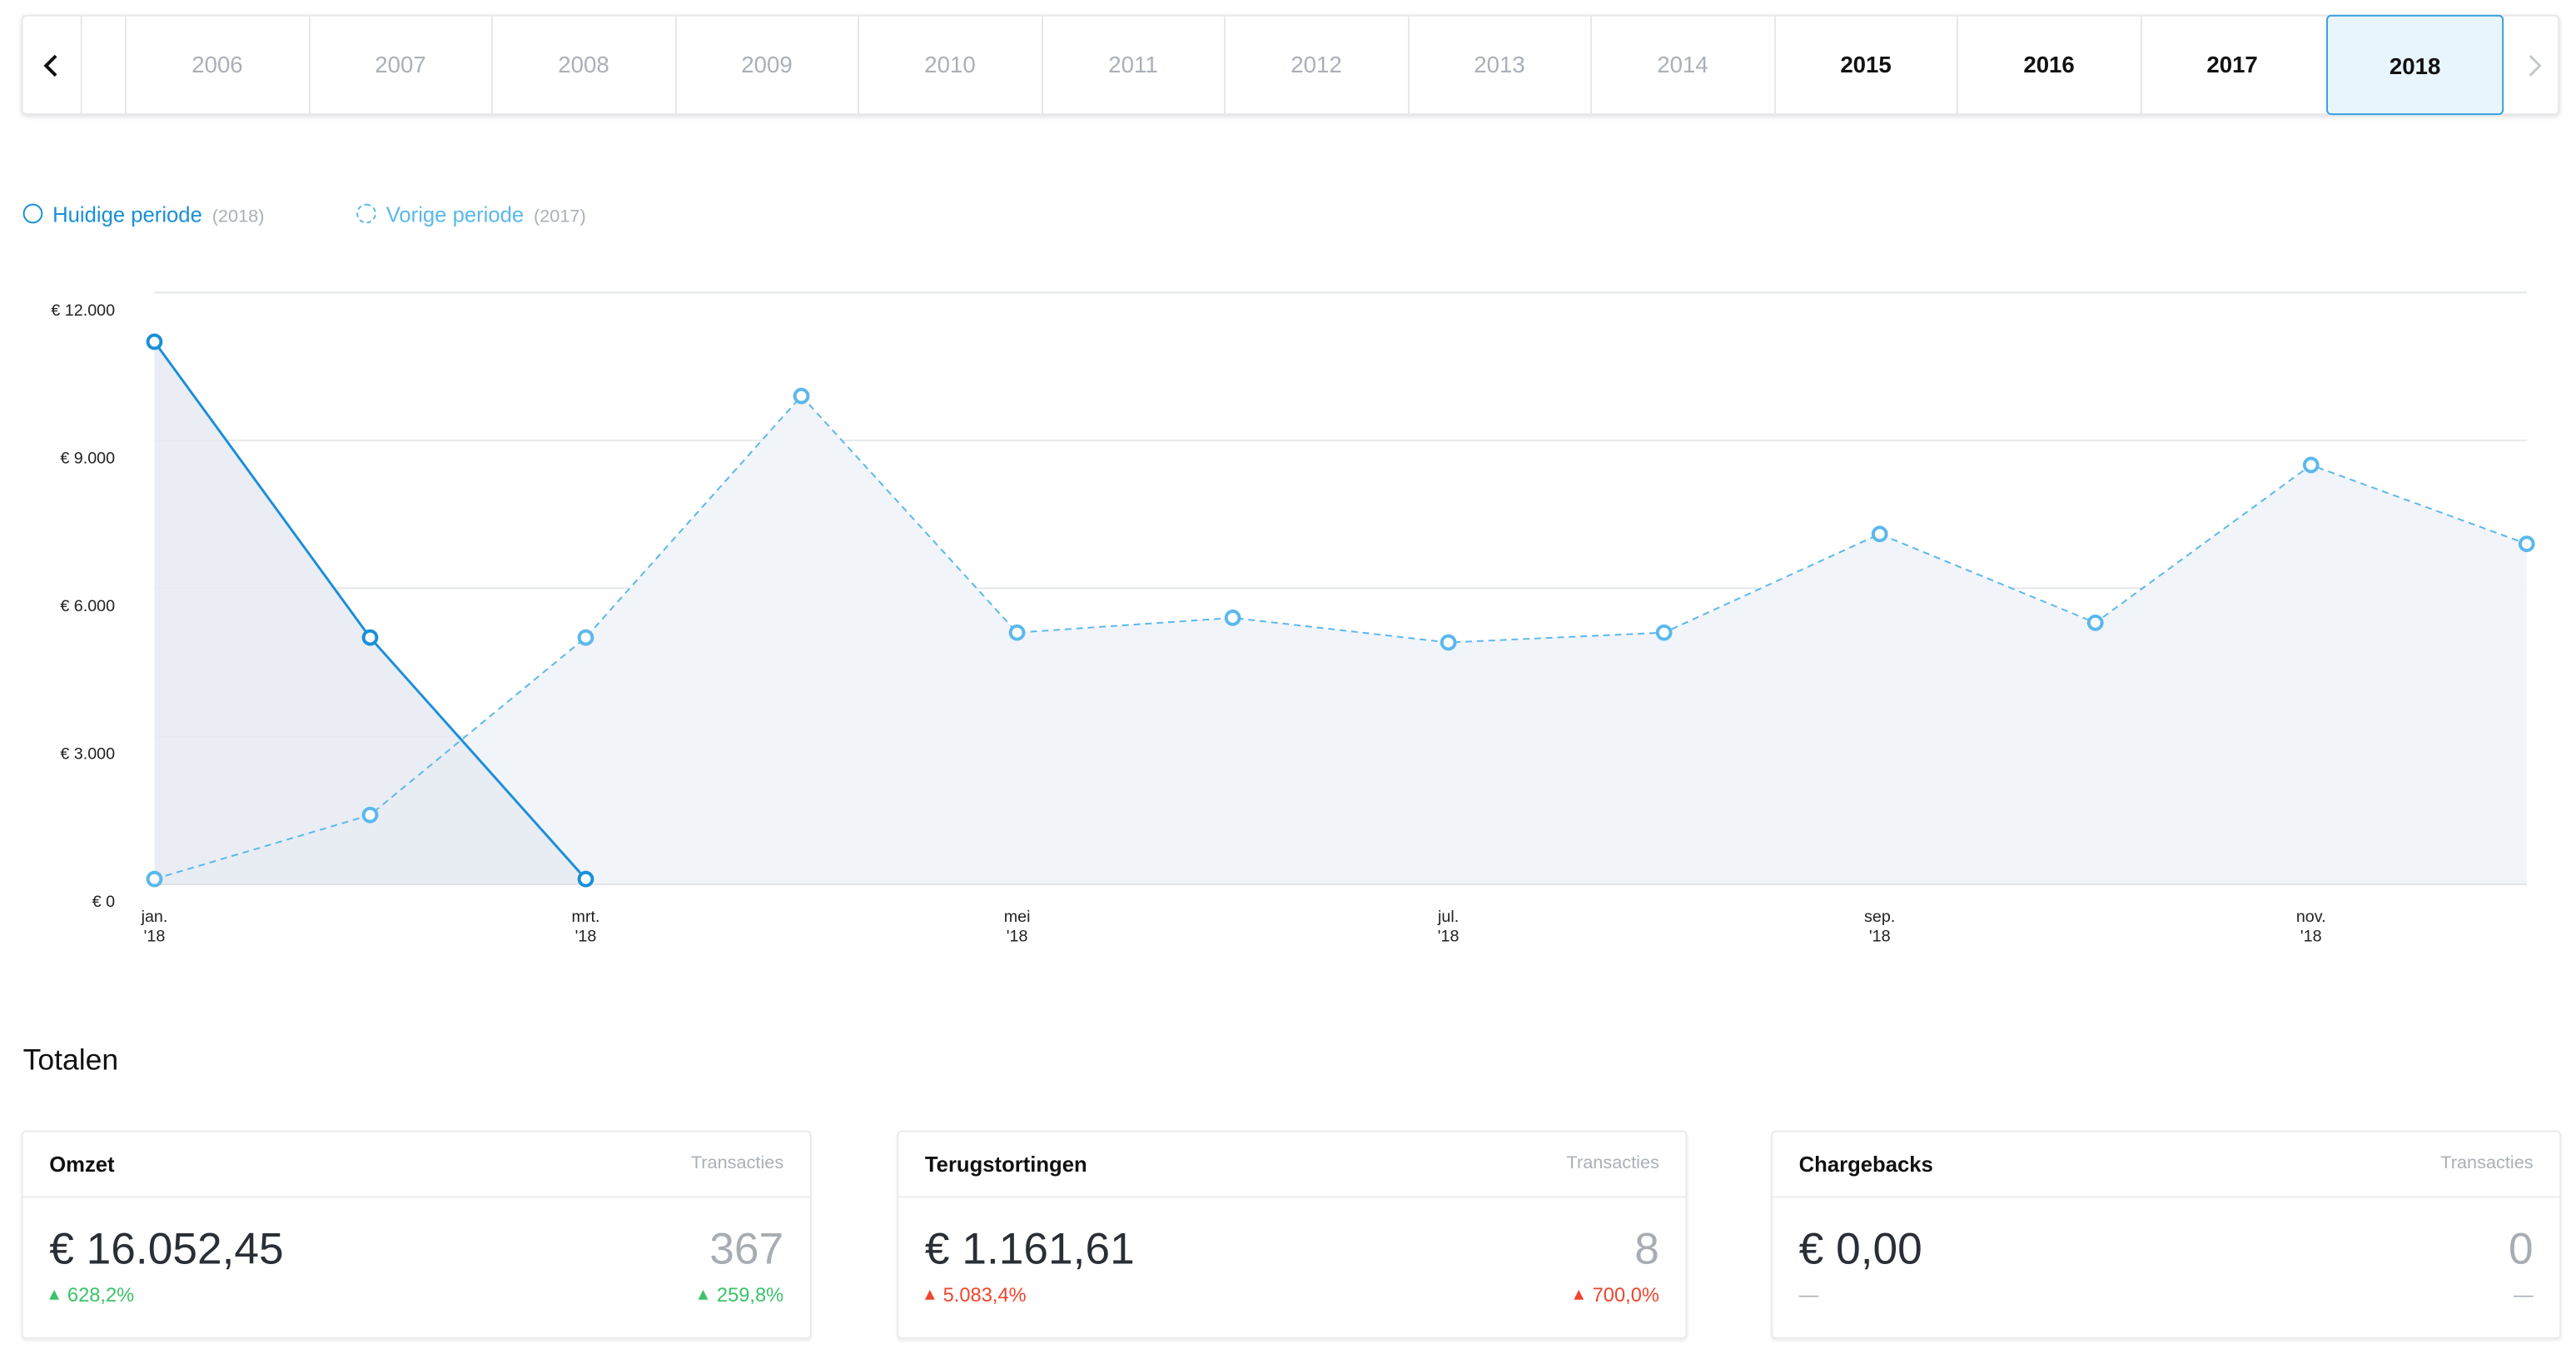 The height and width of the screenshot is (1359, 2576). Describe the element at coordinates (127, 214) in the screenshot. I see `legend-name: Huidige periode` at that location.